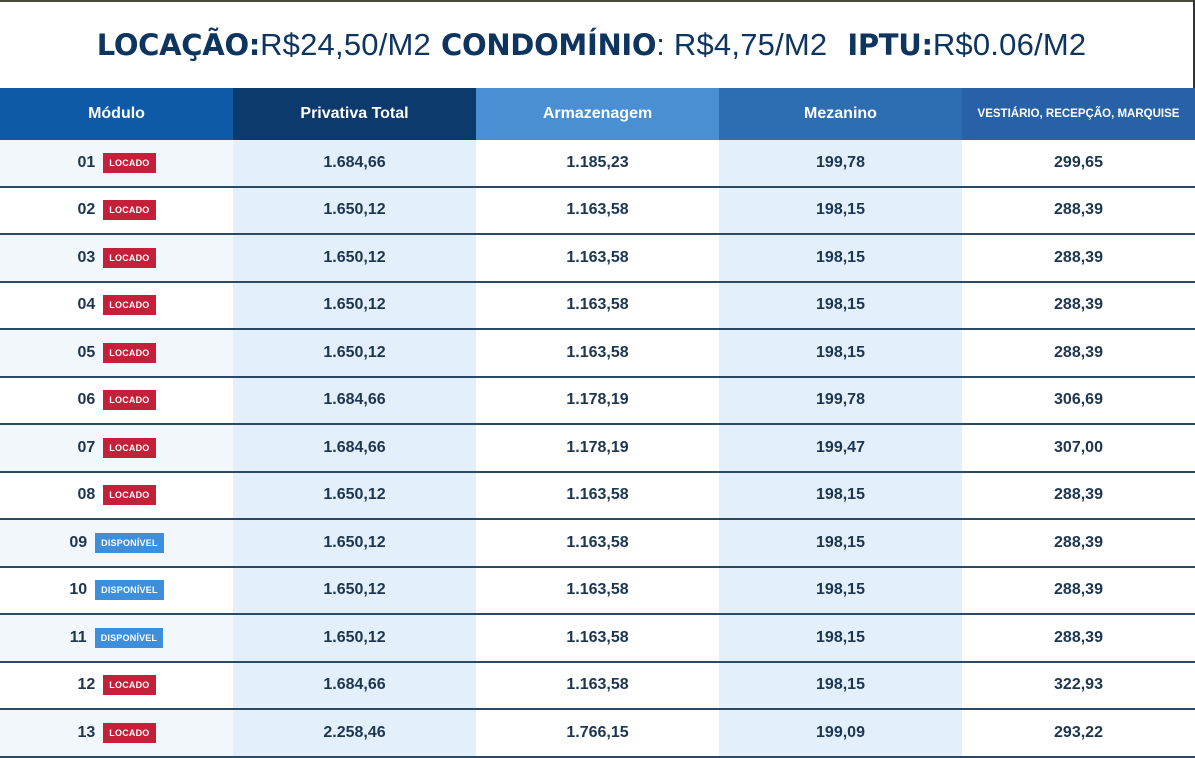 The image size is (1195, 758). I want to click on module-number: 03, so click(86, 257).